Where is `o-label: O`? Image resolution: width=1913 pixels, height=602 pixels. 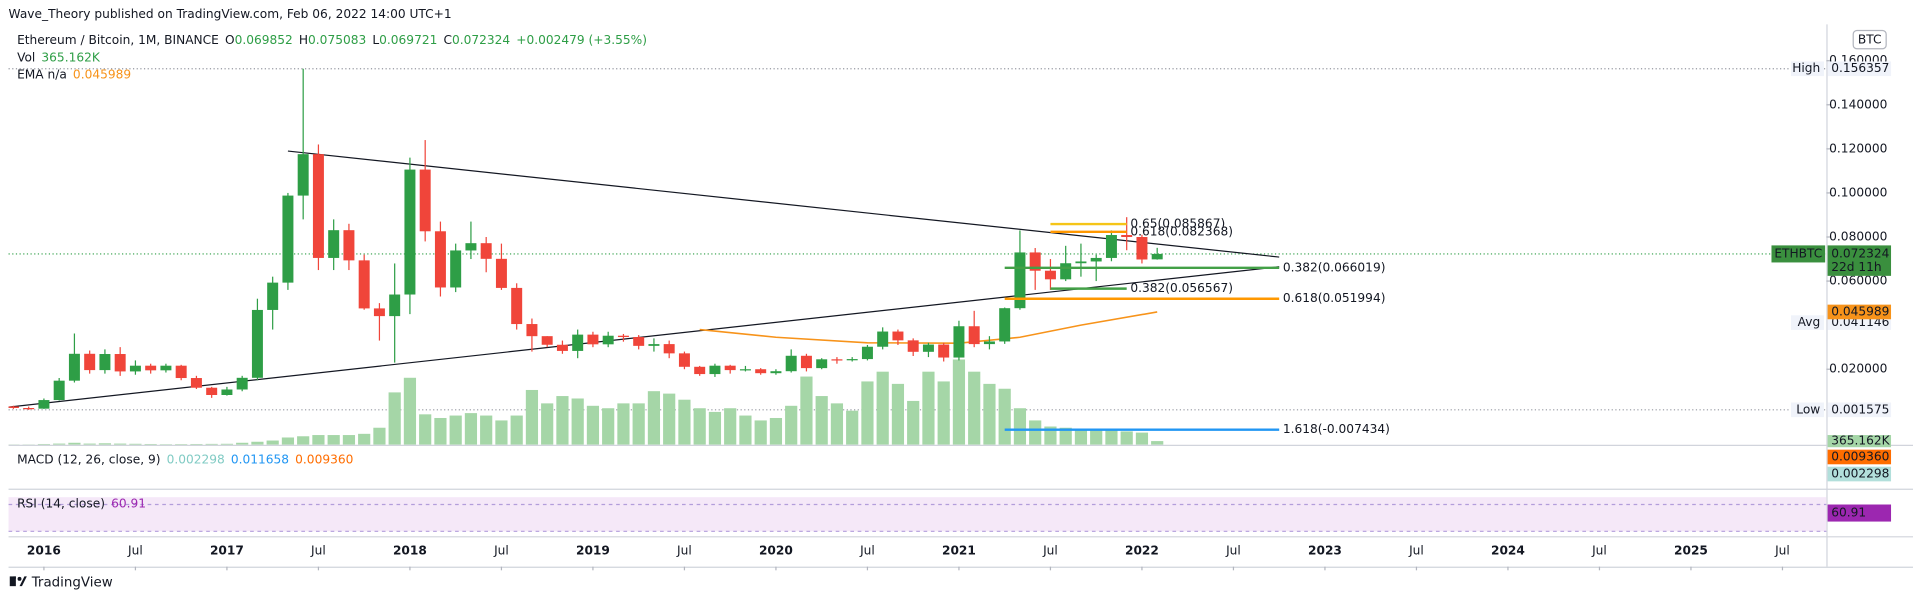
o-label: O is located at coordinates (230, 40).